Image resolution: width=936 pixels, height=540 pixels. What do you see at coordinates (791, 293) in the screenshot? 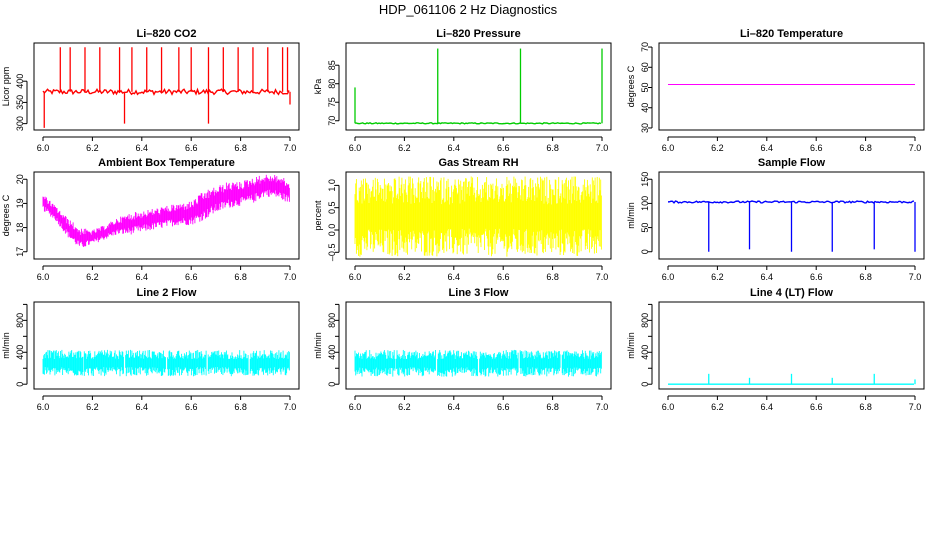
I see `panel-title: Line 4 (LT) Flow` at bounding box center [791, 293].